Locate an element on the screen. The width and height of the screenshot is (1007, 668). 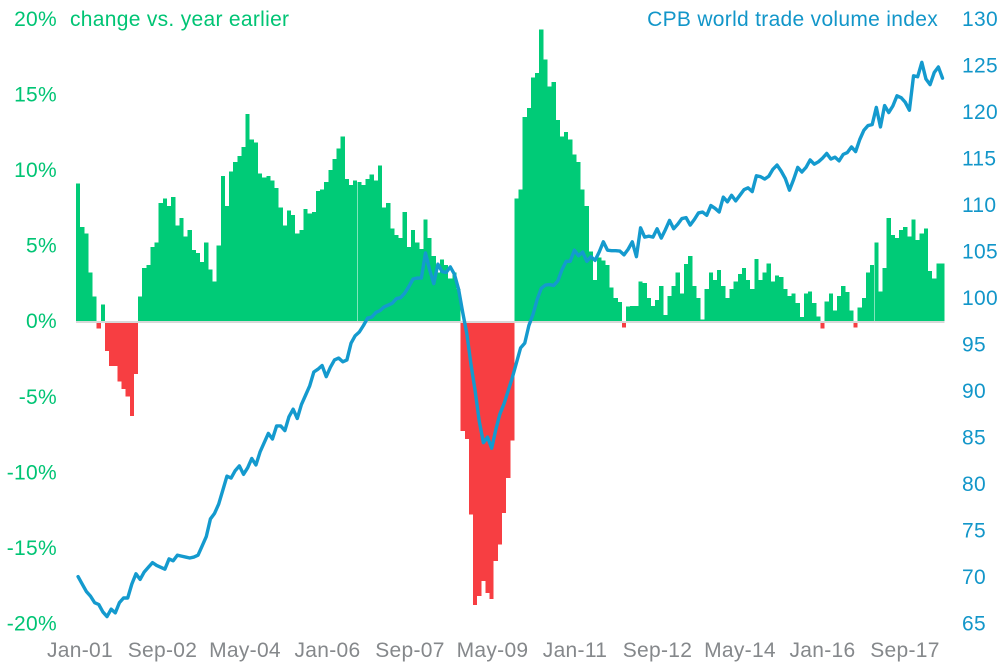
svg-text: May-04 is located at coordinates (245, 650).